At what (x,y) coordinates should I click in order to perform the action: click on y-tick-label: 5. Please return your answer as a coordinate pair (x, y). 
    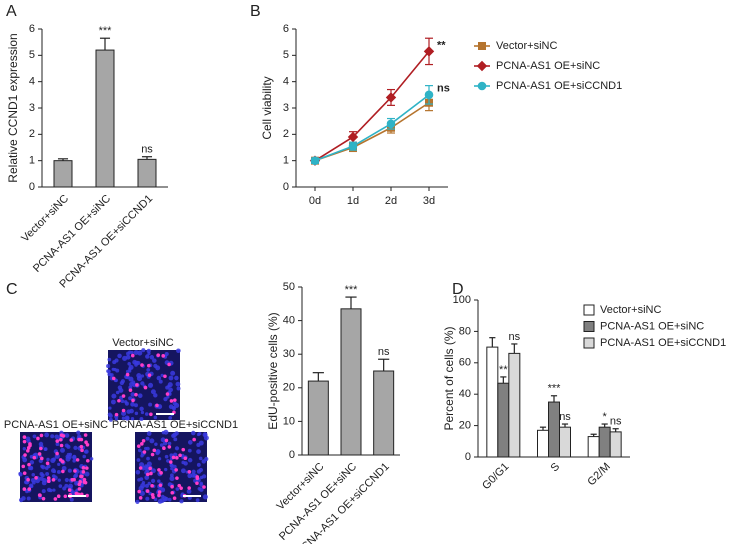
    Looking at the image, I should click on (32, 55).